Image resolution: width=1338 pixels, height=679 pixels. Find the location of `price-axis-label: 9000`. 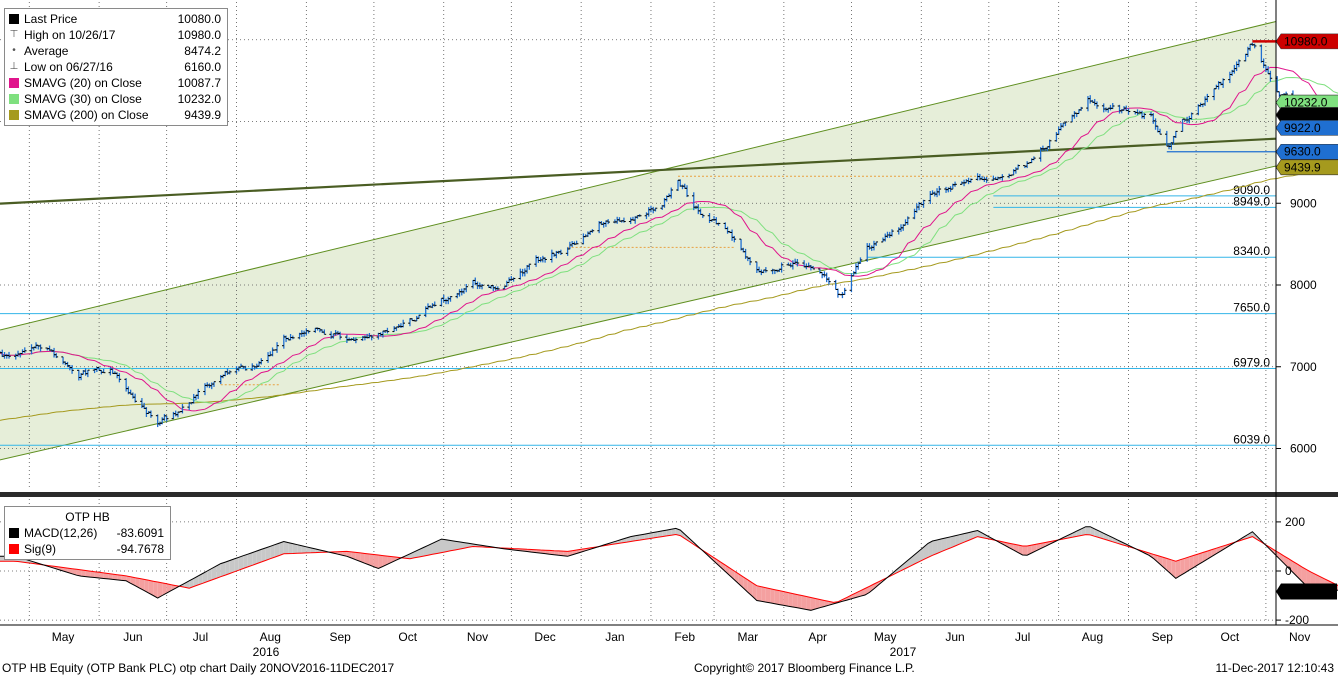

price-axis-label: 9000 is located at coordinates (1303, 203).